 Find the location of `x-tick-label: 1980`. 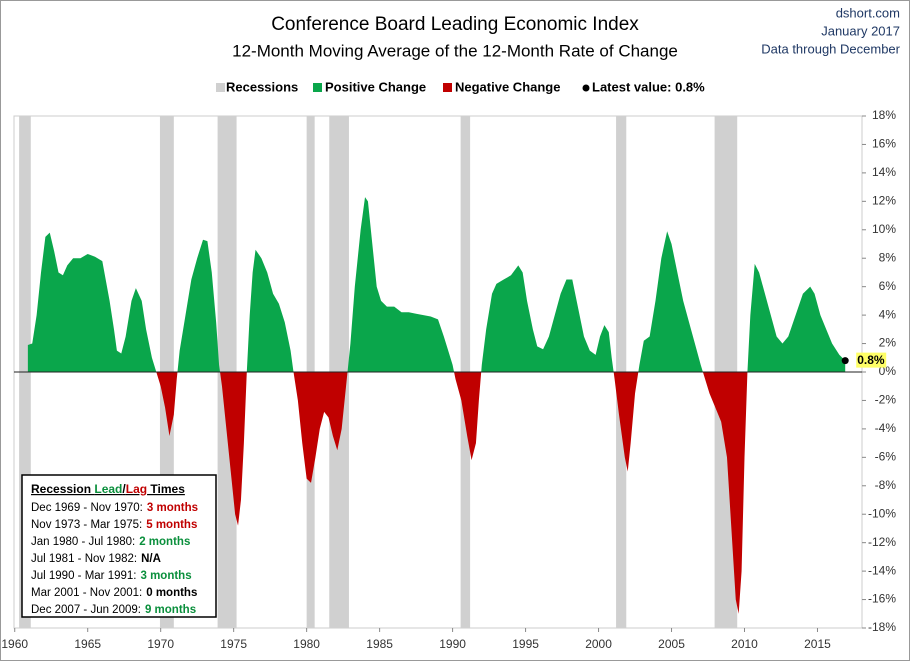

x-tick-label: 1980 is located at coordinates (306, 644).